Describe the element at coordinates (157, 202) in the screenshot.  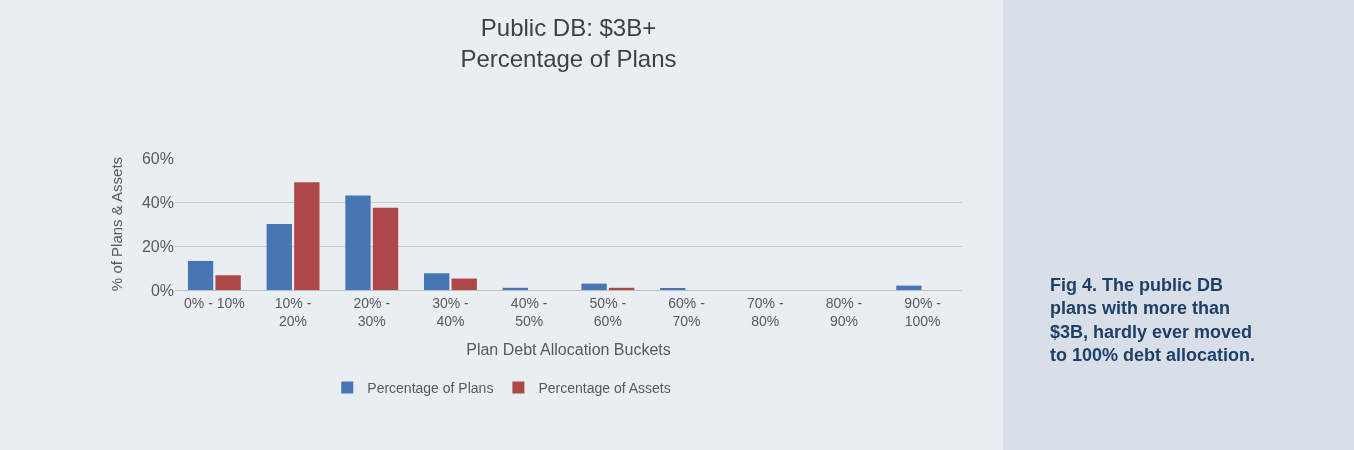
I see `y-tick-label: 40%` at that location.